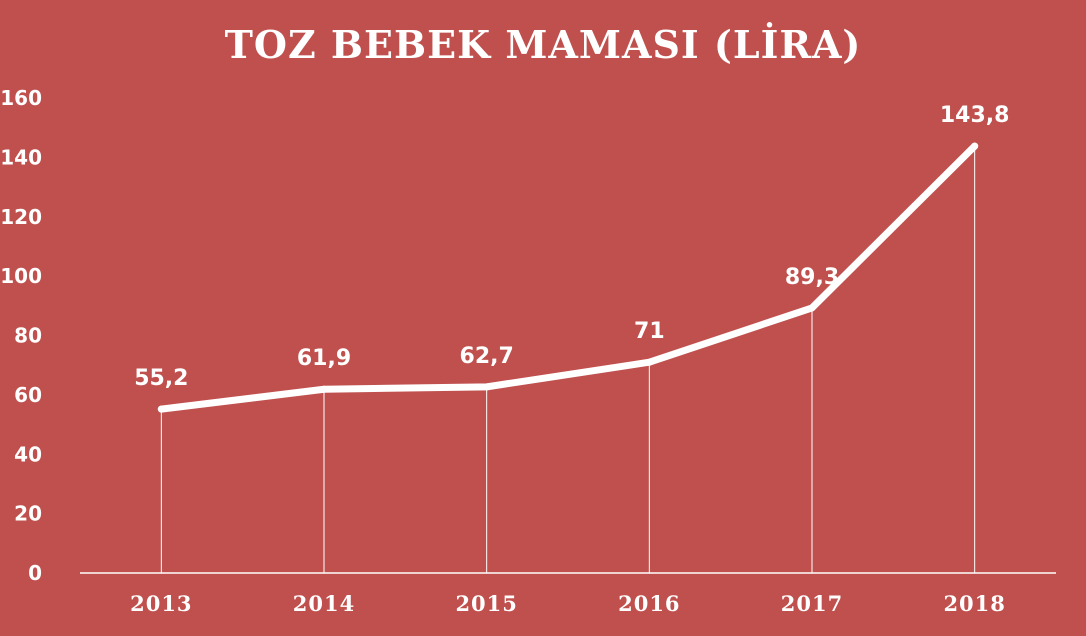 Image resolution: width=1086 pixels, height=636 pixels. I want to click on y-tick-label: 0, so click(35, 573).